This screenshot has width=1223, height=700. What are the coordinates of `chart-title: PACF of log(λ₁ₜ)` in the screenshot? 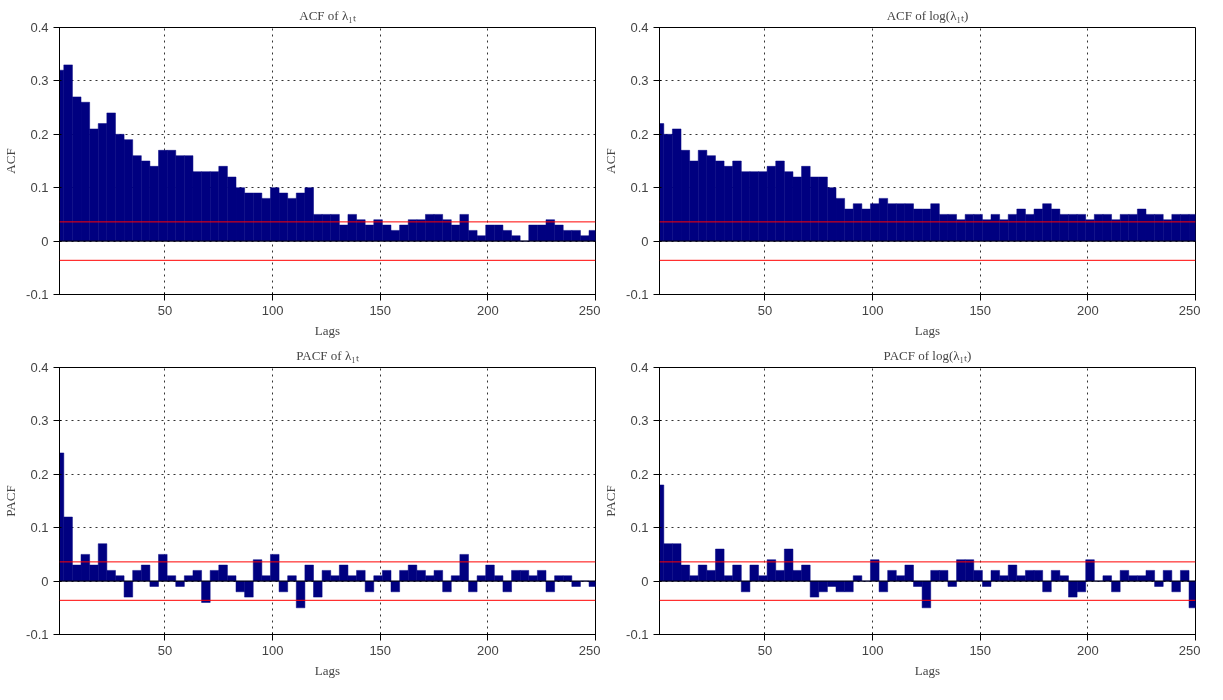 It's located at (927, 355).